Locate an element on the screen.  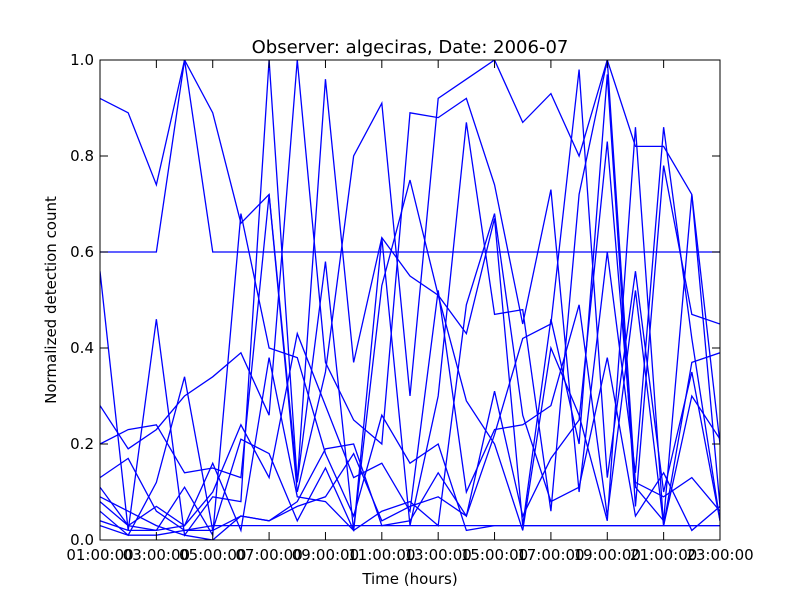
x-tick-label: 19:00:00 is located at coordinates (607, 555).